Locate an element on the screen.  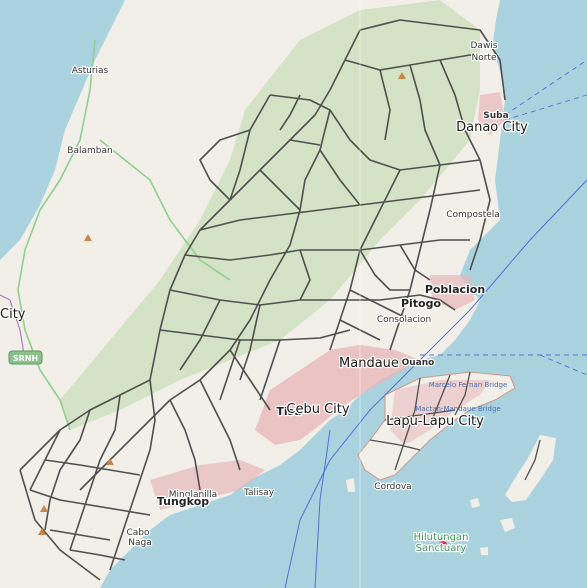
label-lapu-lapu-city: Lapu-Lapu City is located at coordinates (435, 421).